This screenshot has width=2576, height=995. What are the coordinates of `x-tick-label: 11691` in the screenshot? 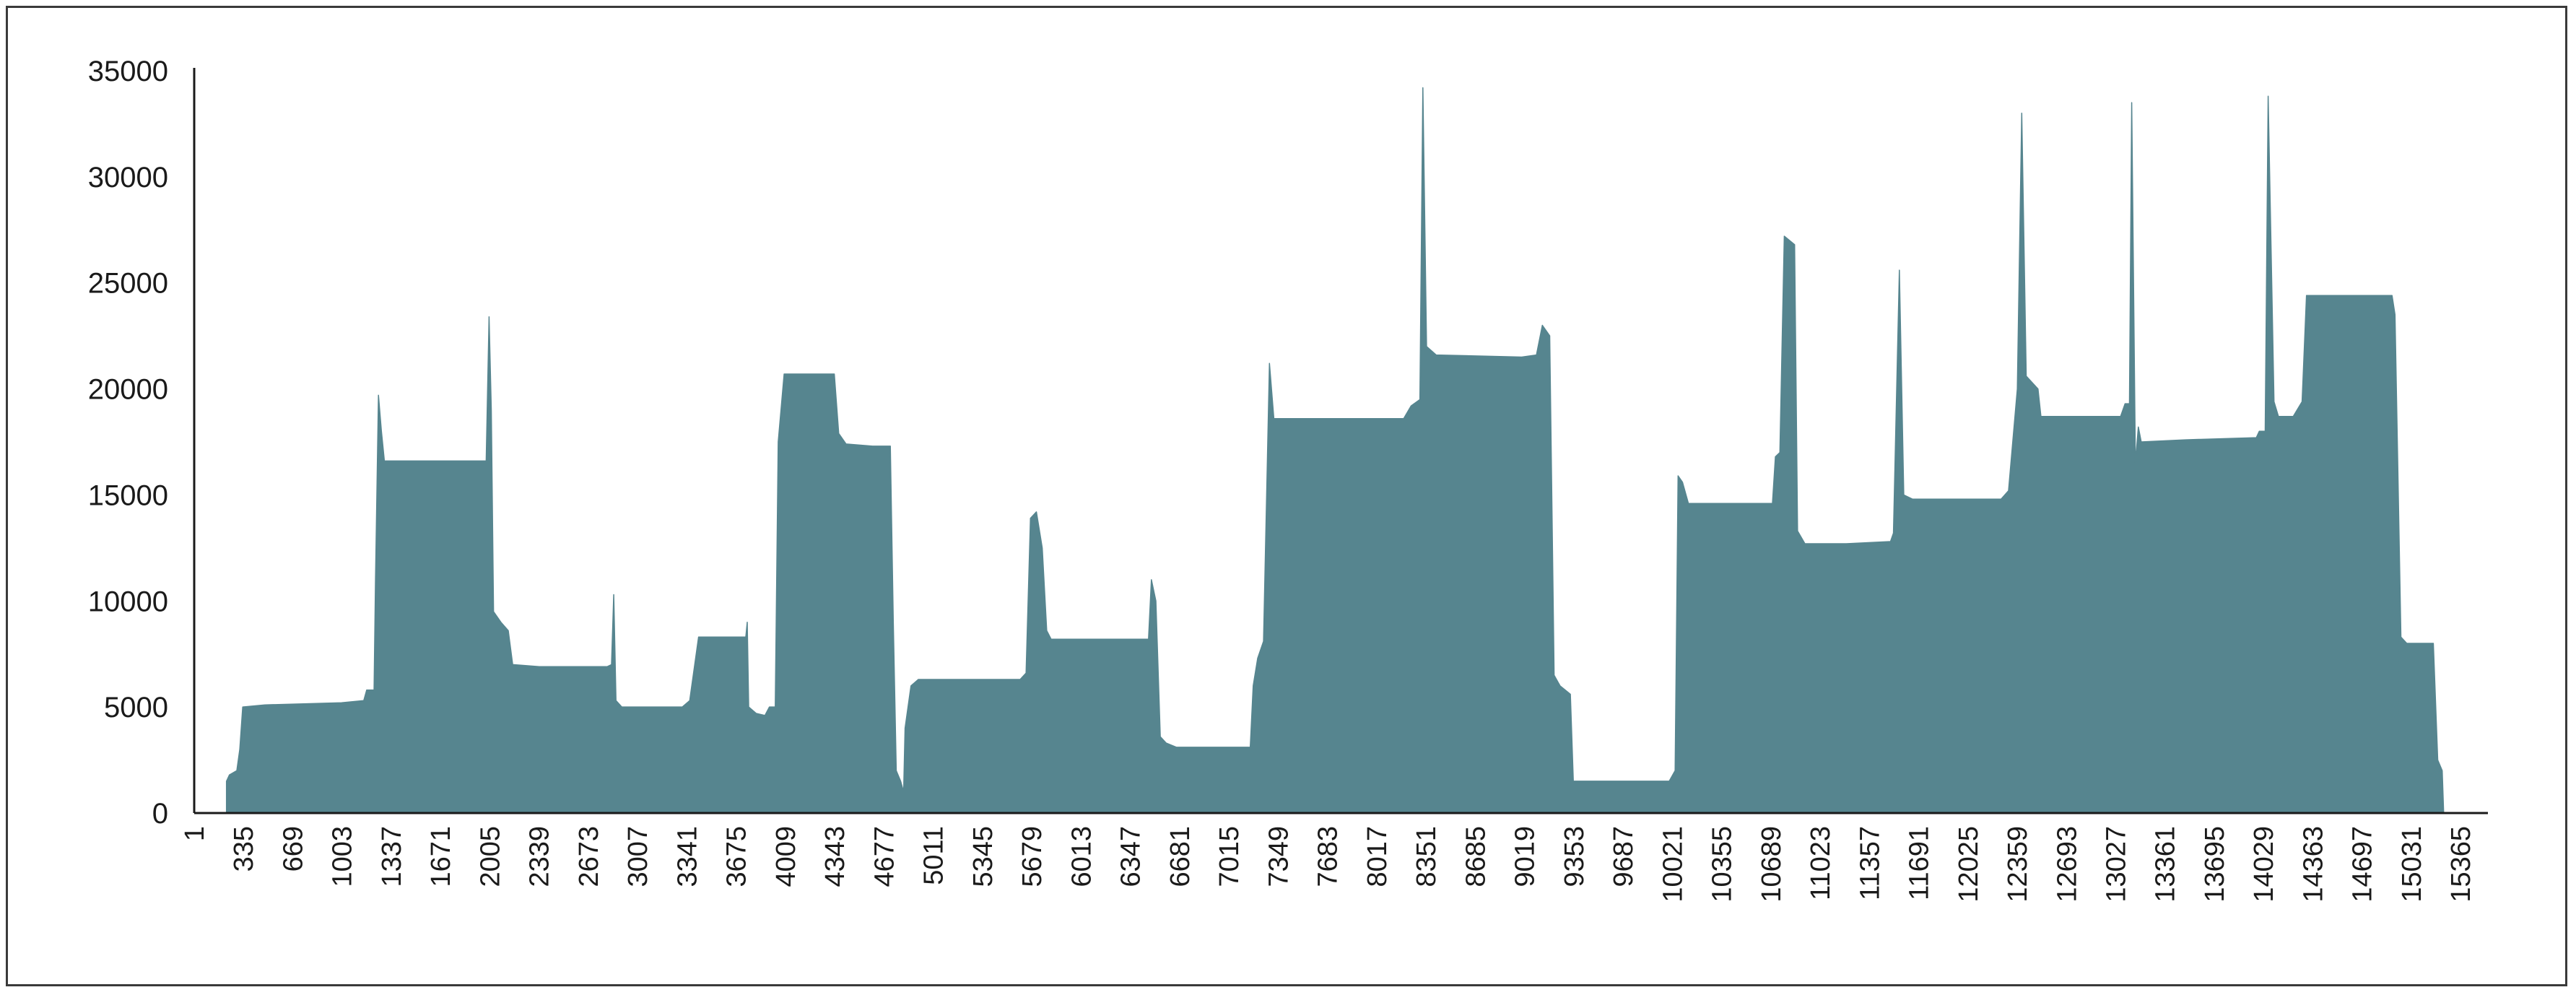 It's located at (1920, 863).